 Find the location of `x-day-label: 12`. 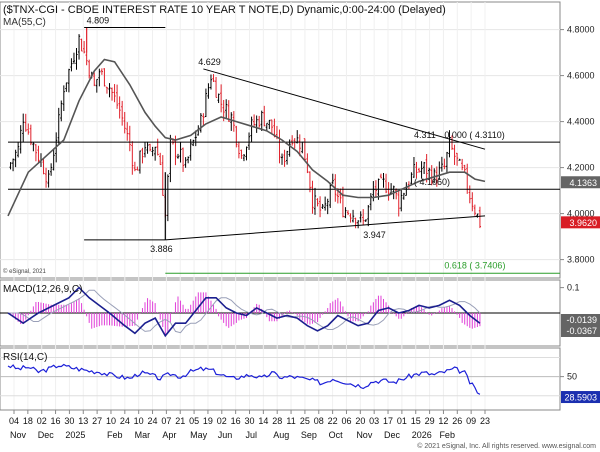

x-day-label: 12 is located at coordinates (443, 421).